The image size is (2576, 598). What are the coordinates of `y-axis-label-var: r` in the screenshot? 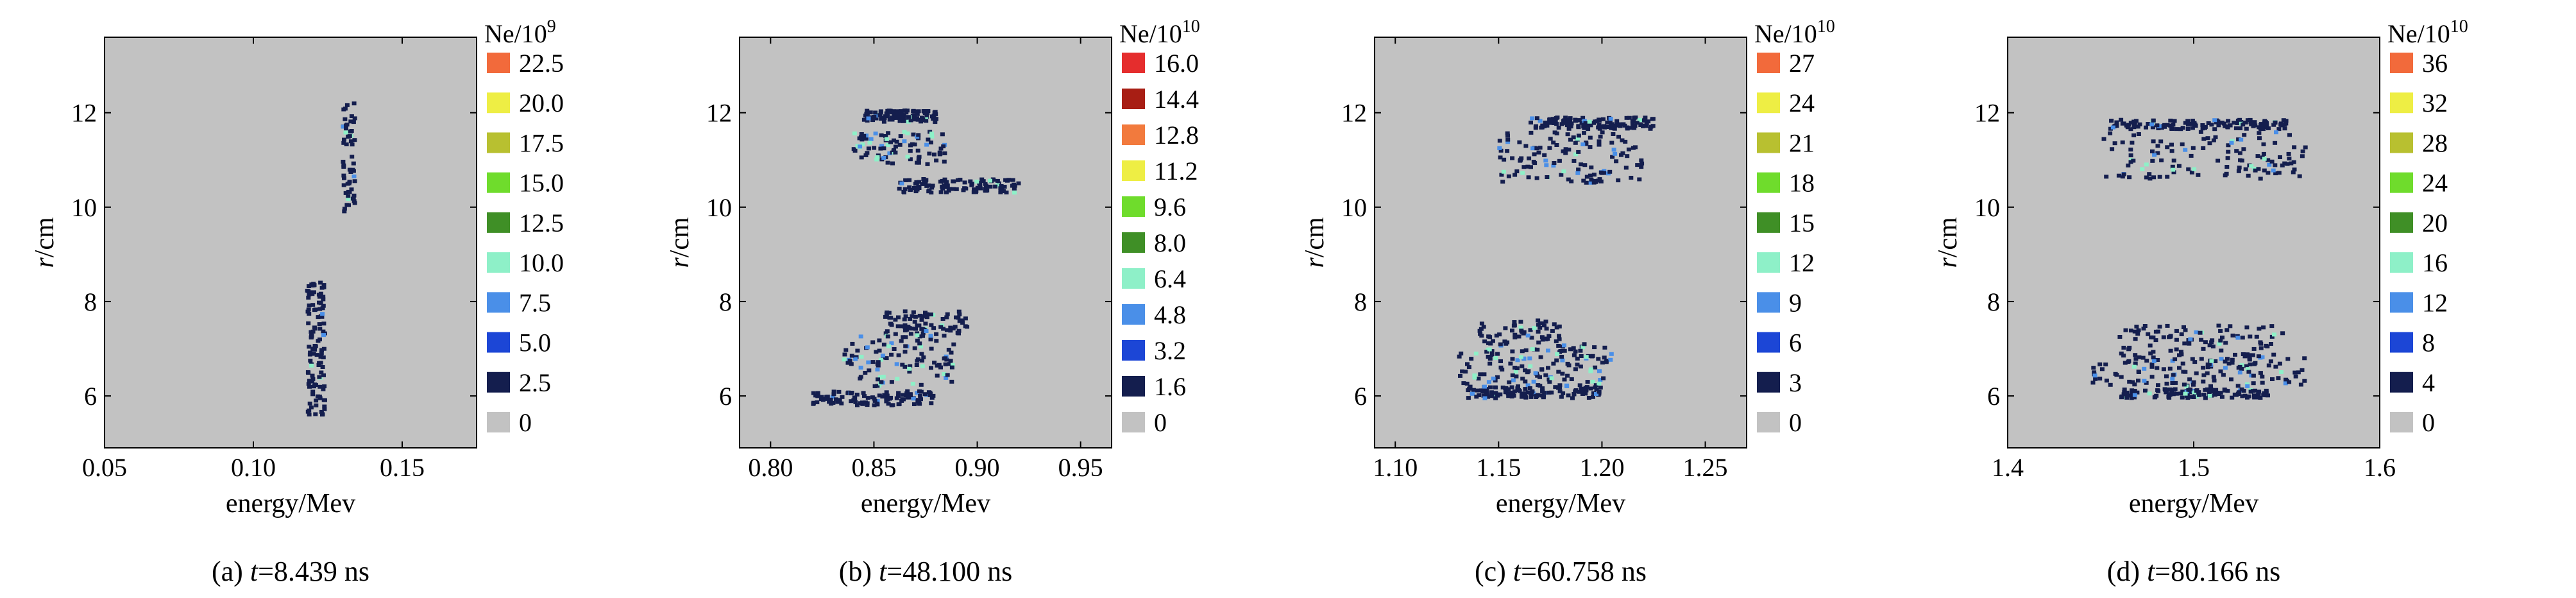 It's located at (45, 262).